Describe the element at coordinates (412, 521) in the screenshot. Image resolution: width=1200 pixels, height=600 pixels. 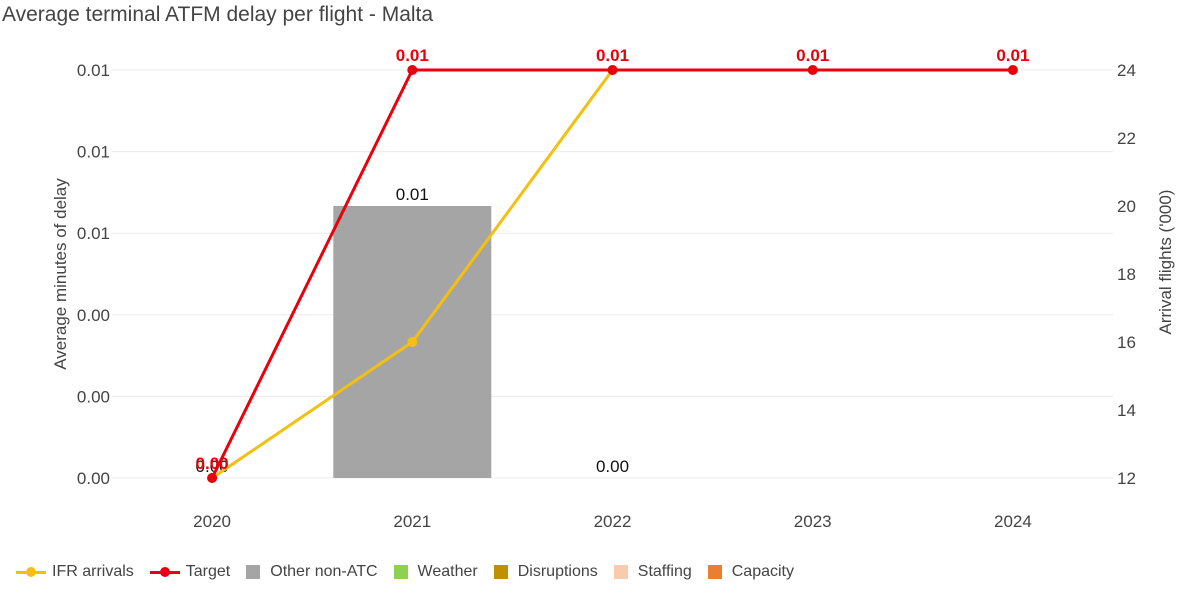
I see `x-tick-label: 2021` at that location.